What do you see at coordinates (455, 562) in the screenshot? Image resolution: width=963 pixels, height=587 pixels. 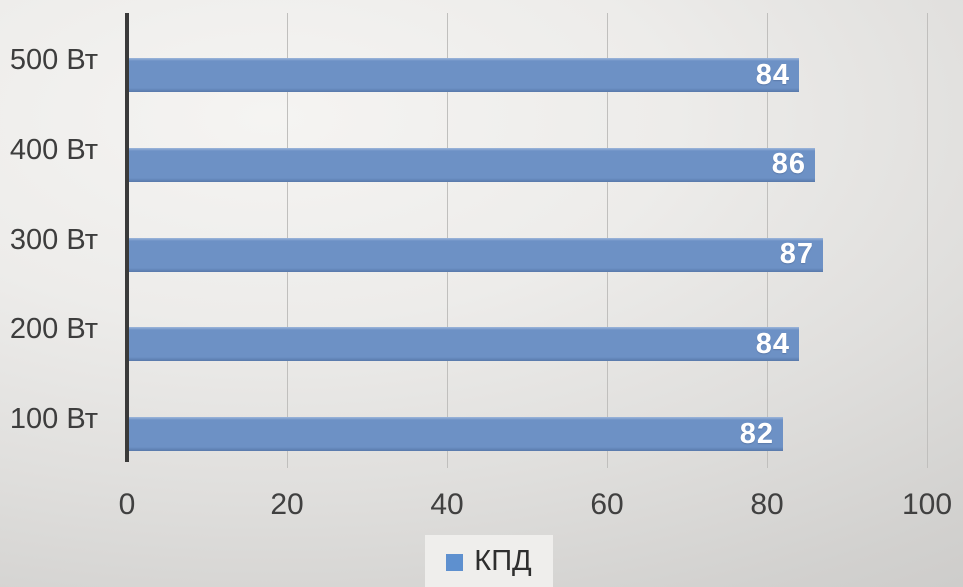 I see `legend-series-swatch-icon` at bounding box center [455, 562].